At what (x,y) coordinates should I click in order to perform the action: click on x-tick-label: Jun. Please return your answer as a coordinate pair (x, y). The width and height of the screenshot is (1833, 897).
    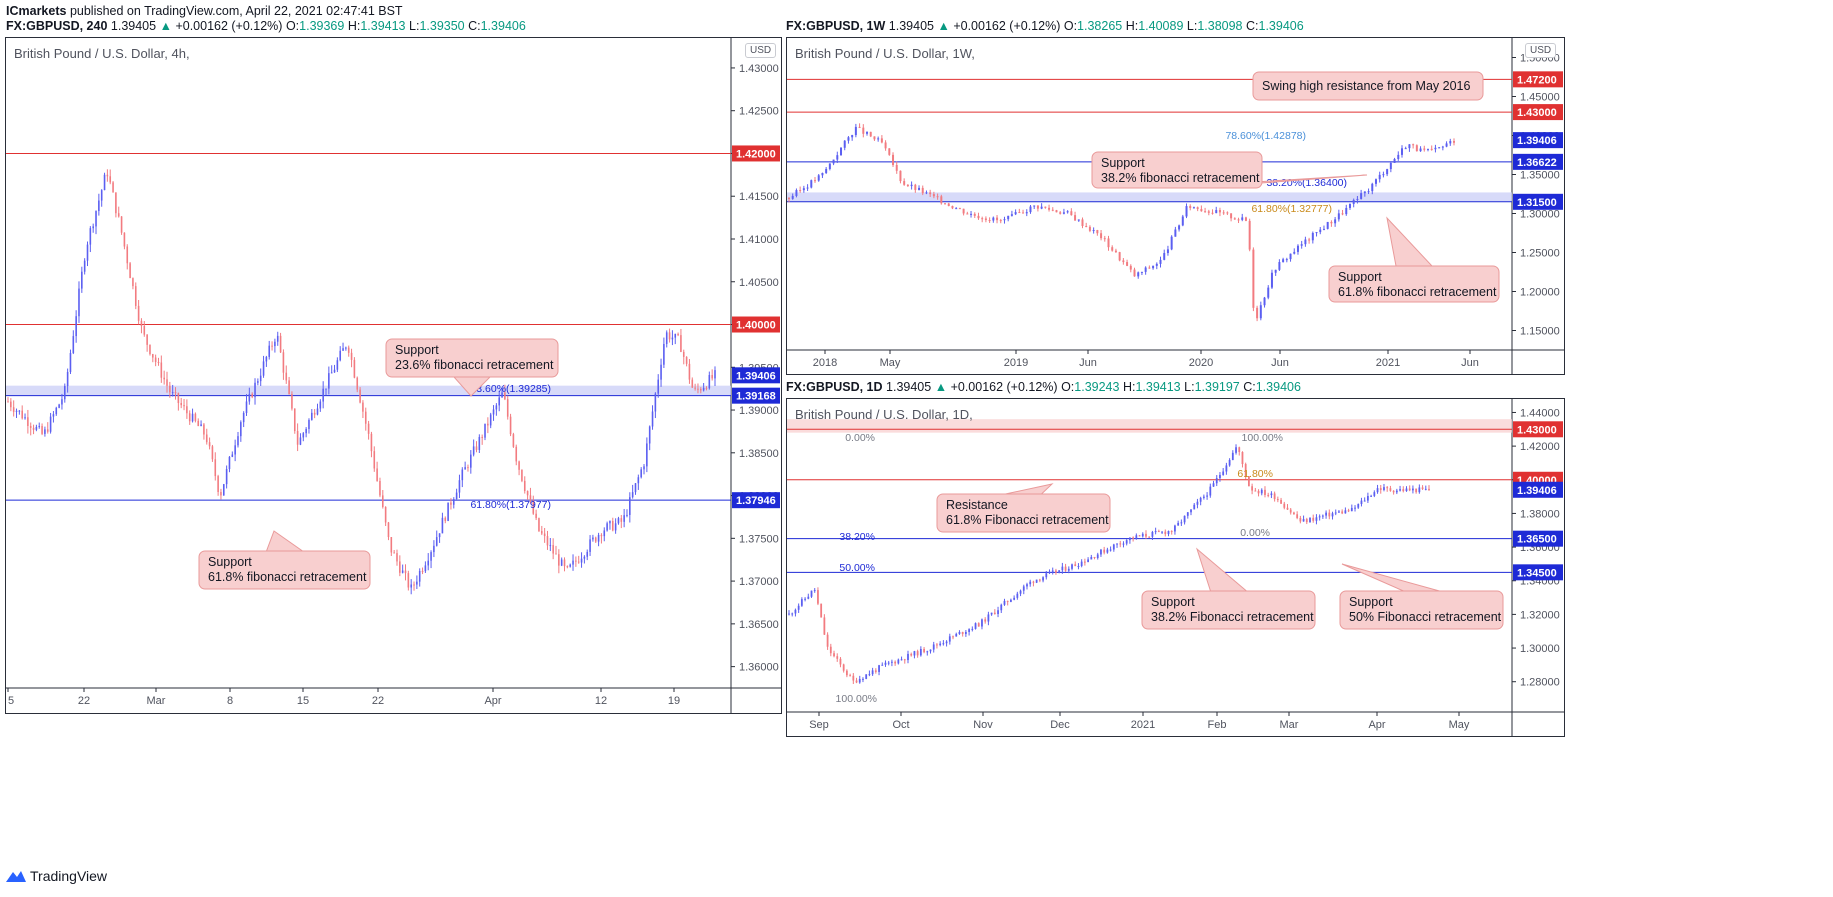
    Looking at the image, I should click on (1470, 363).